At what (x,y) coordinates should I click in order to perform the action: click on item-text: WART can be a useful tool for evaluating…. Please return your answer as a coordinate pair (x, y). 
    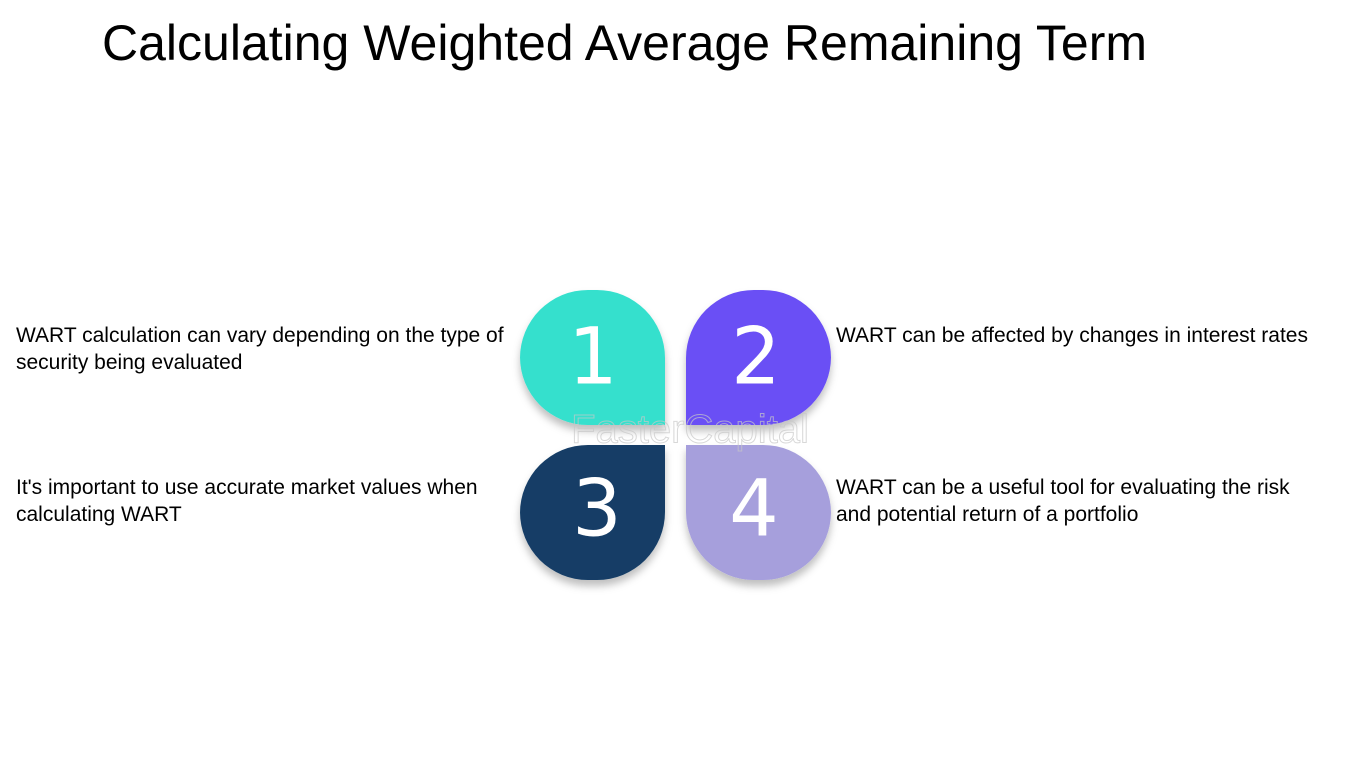
    Looking at the image, I should click on (1063, 501).